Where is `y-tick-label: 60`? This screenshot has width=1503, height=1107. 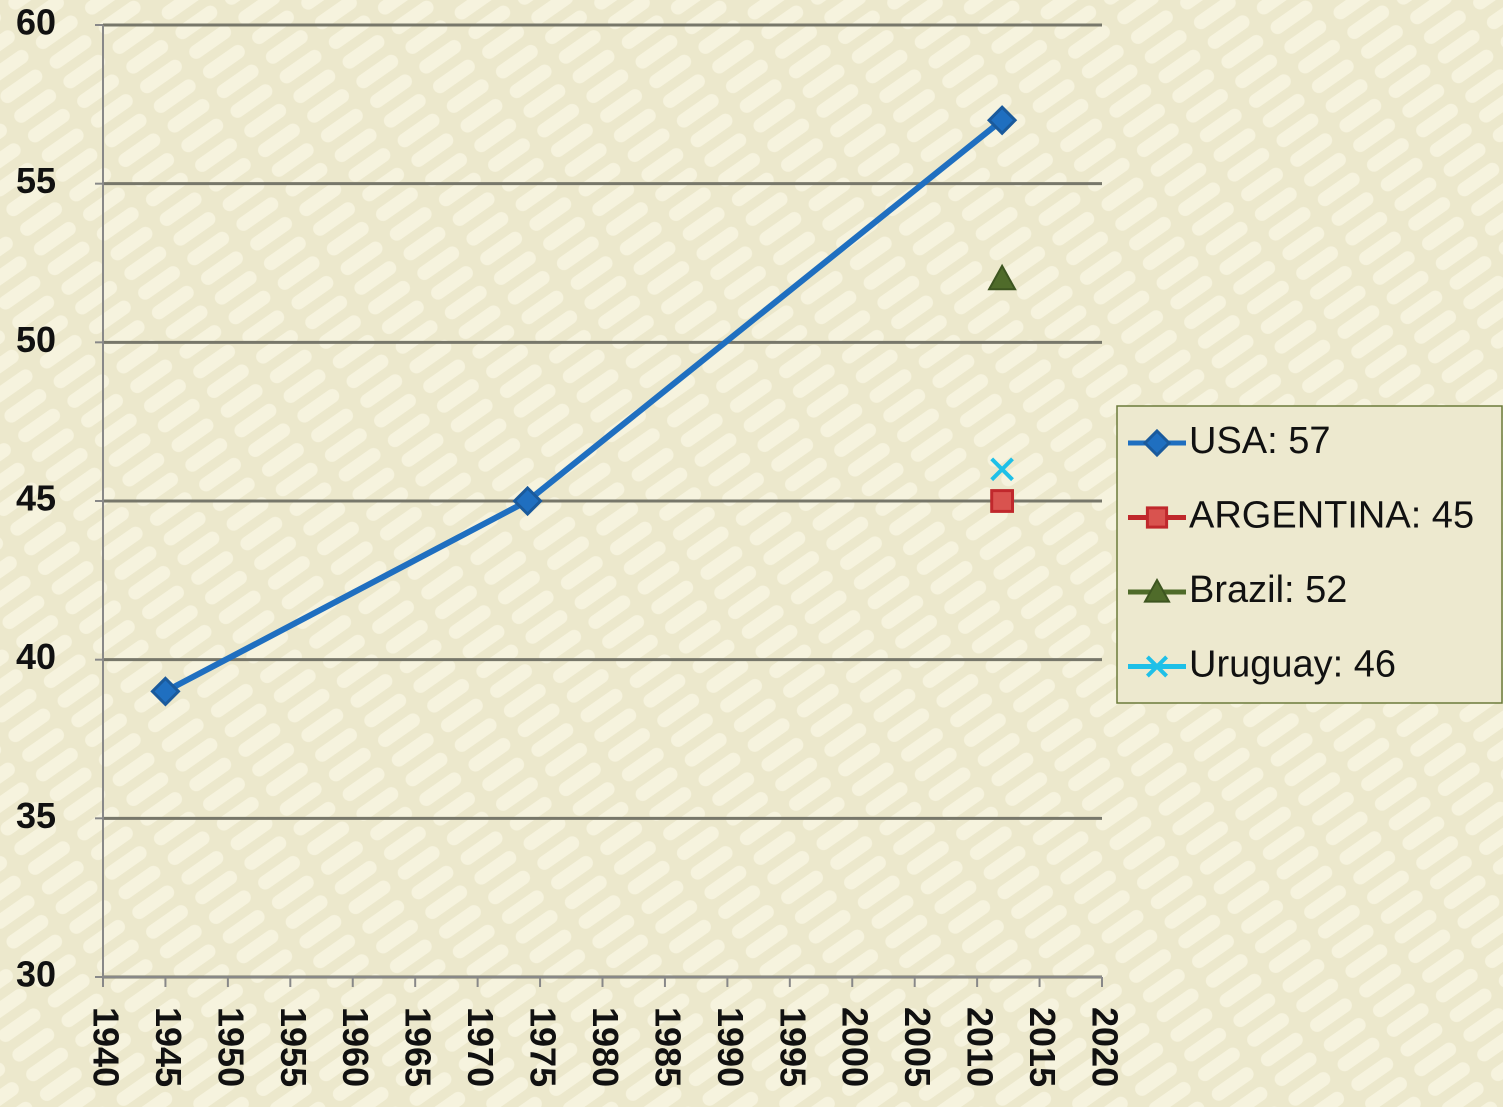
y-tick-label: 60 is located at coordinates (36, 22).